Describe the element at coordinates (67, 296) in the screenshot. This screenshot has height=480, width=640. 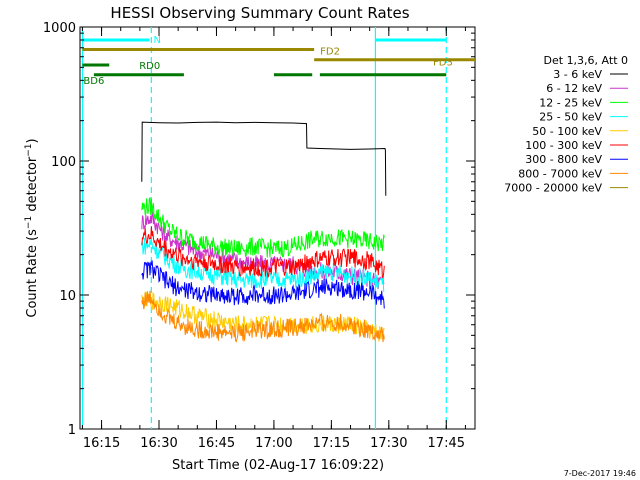
I see `y-tick-label: 10` at that location.